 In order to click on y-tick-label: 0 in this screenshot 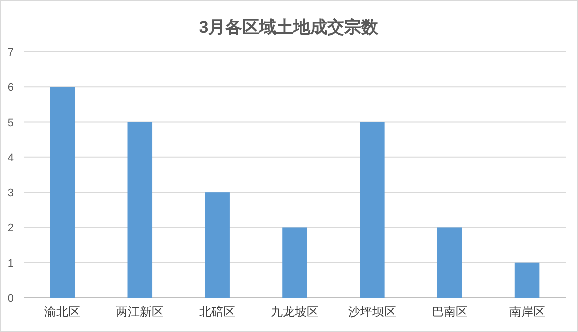, I will do `click(11, 299)`.